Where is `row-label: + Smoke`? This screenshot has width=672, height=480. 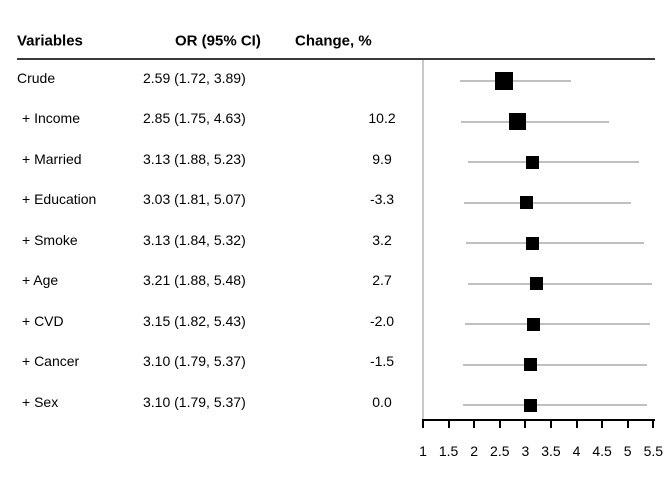
row-label: + Smoke is located at coordinates (50, 239).